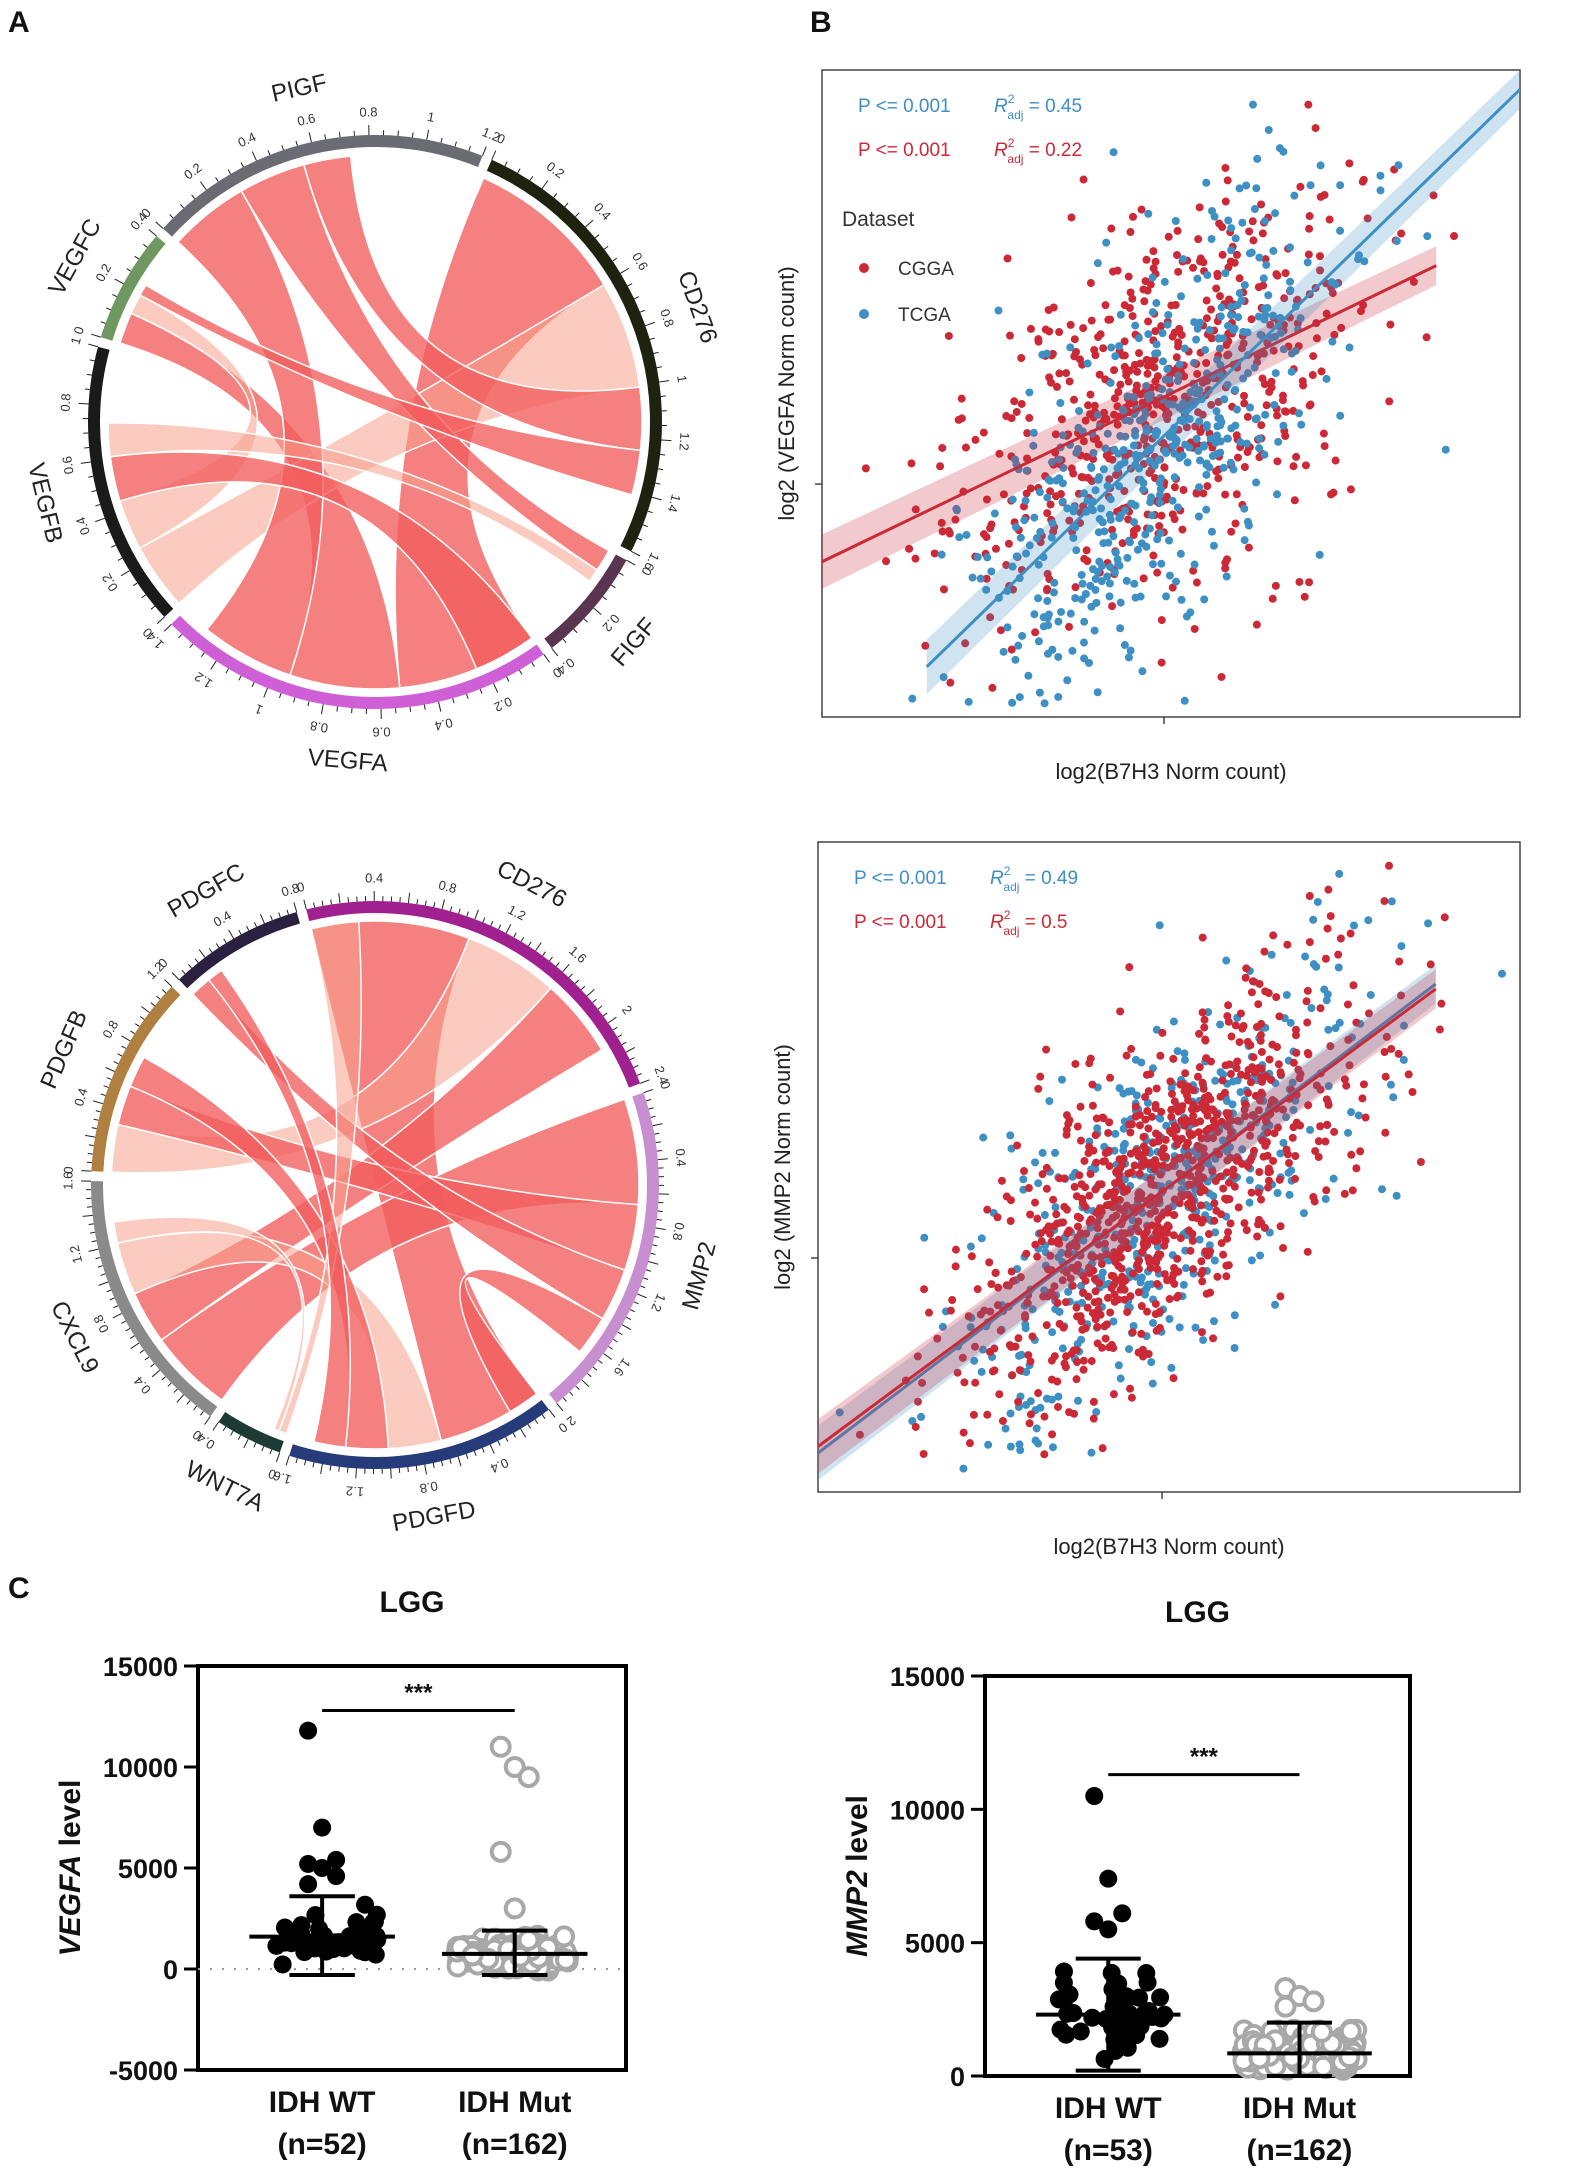  Describe the element at coordinates (697, 306) in the screenshot. I see `sector-label-cd276: CD276` at that location.